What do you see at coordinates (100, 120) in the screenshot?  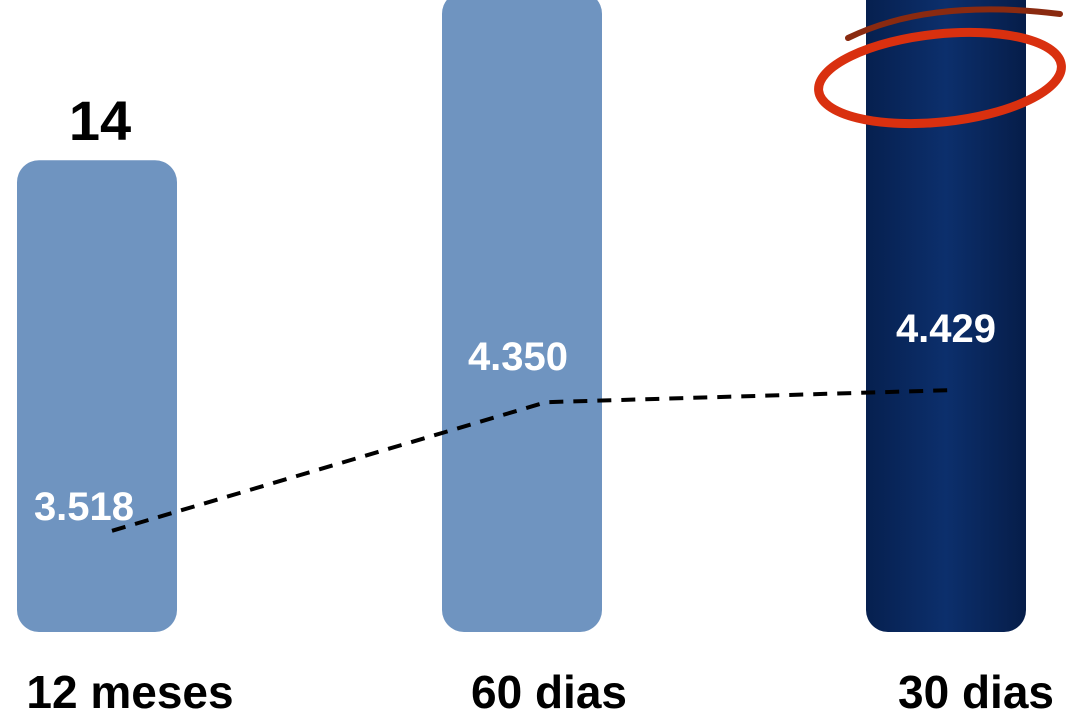 I see `bar-value-label-0: 14` at bounding box center [100, 120].